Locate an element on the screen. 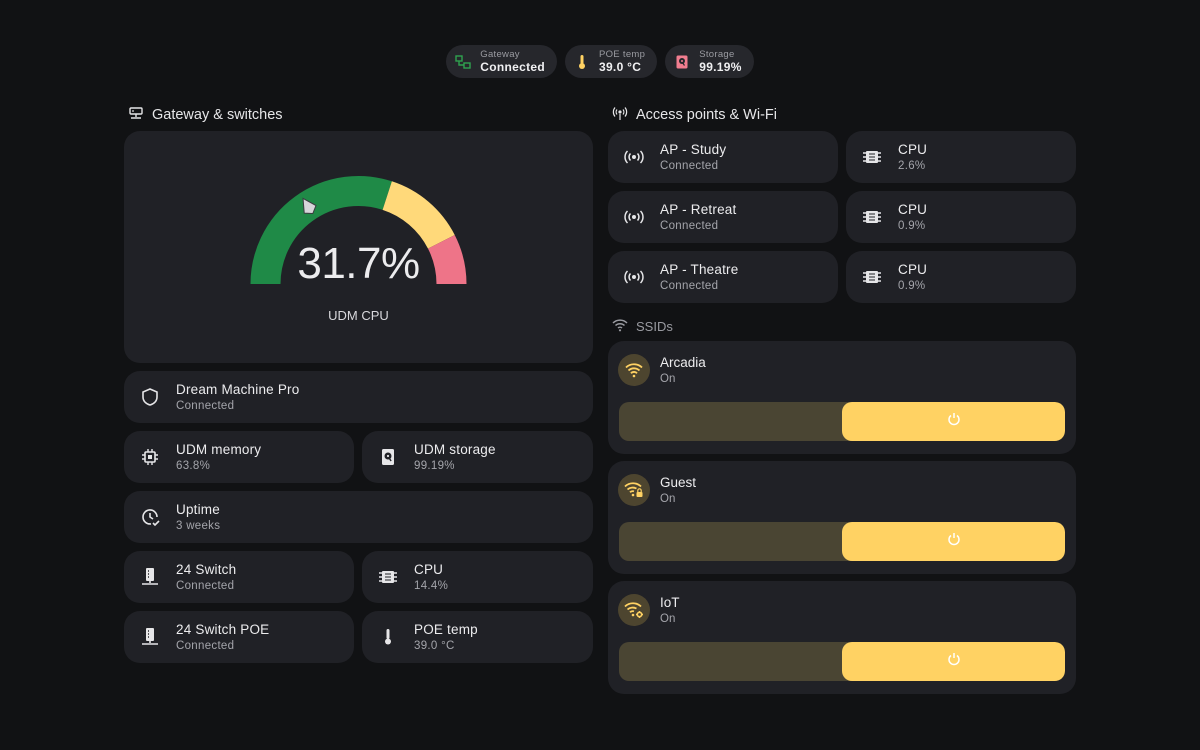  tile-state: 14.4% is located at coordinates (431, 586).